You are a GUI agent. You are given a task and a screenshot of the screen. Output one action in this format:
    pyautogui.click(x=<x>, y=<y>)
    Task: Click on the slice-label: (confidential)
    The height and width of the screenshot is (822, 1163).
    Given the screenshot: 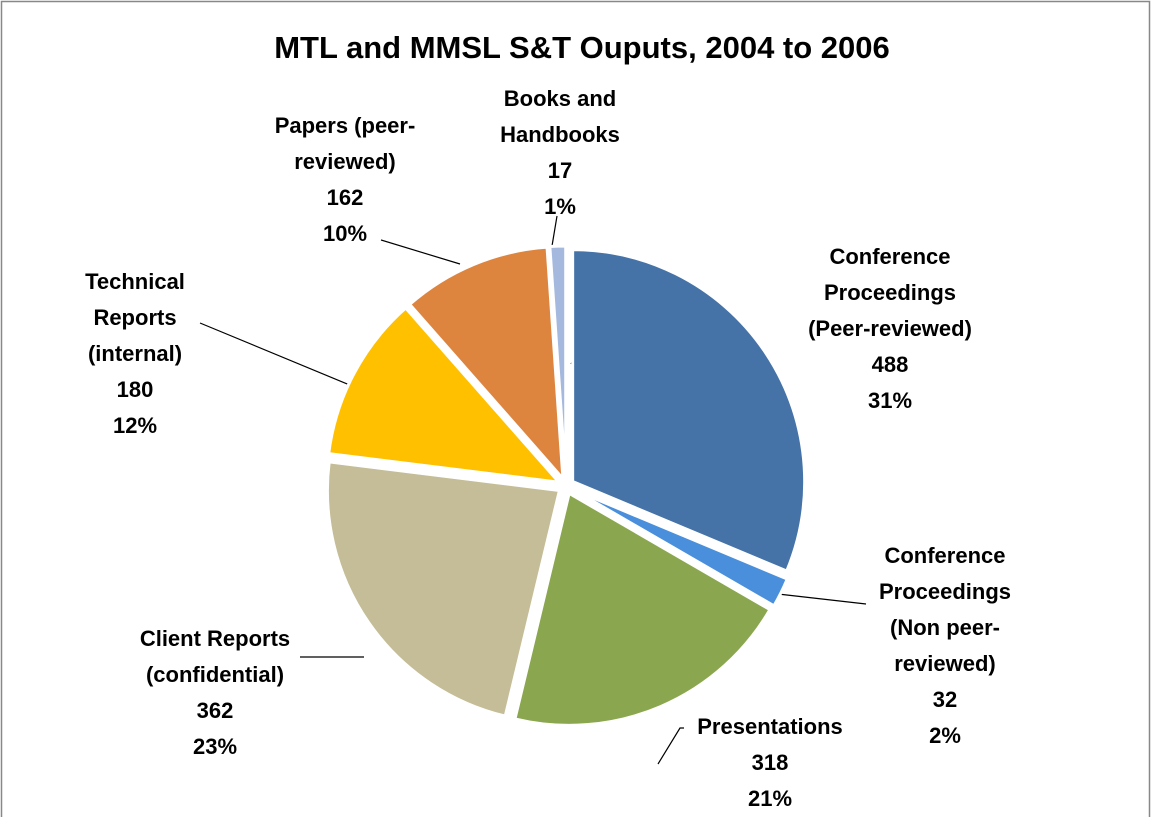 What is the action you would take?
    pyautogui.click(x=215, y=674)
    